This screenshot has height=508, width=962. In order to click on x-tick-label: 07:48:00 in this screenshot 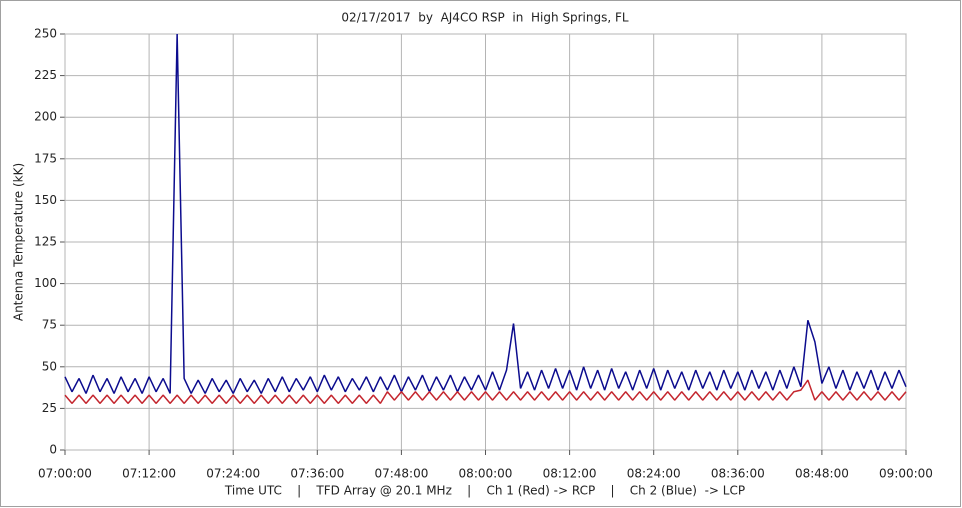, I will do `click(401, 474)`.